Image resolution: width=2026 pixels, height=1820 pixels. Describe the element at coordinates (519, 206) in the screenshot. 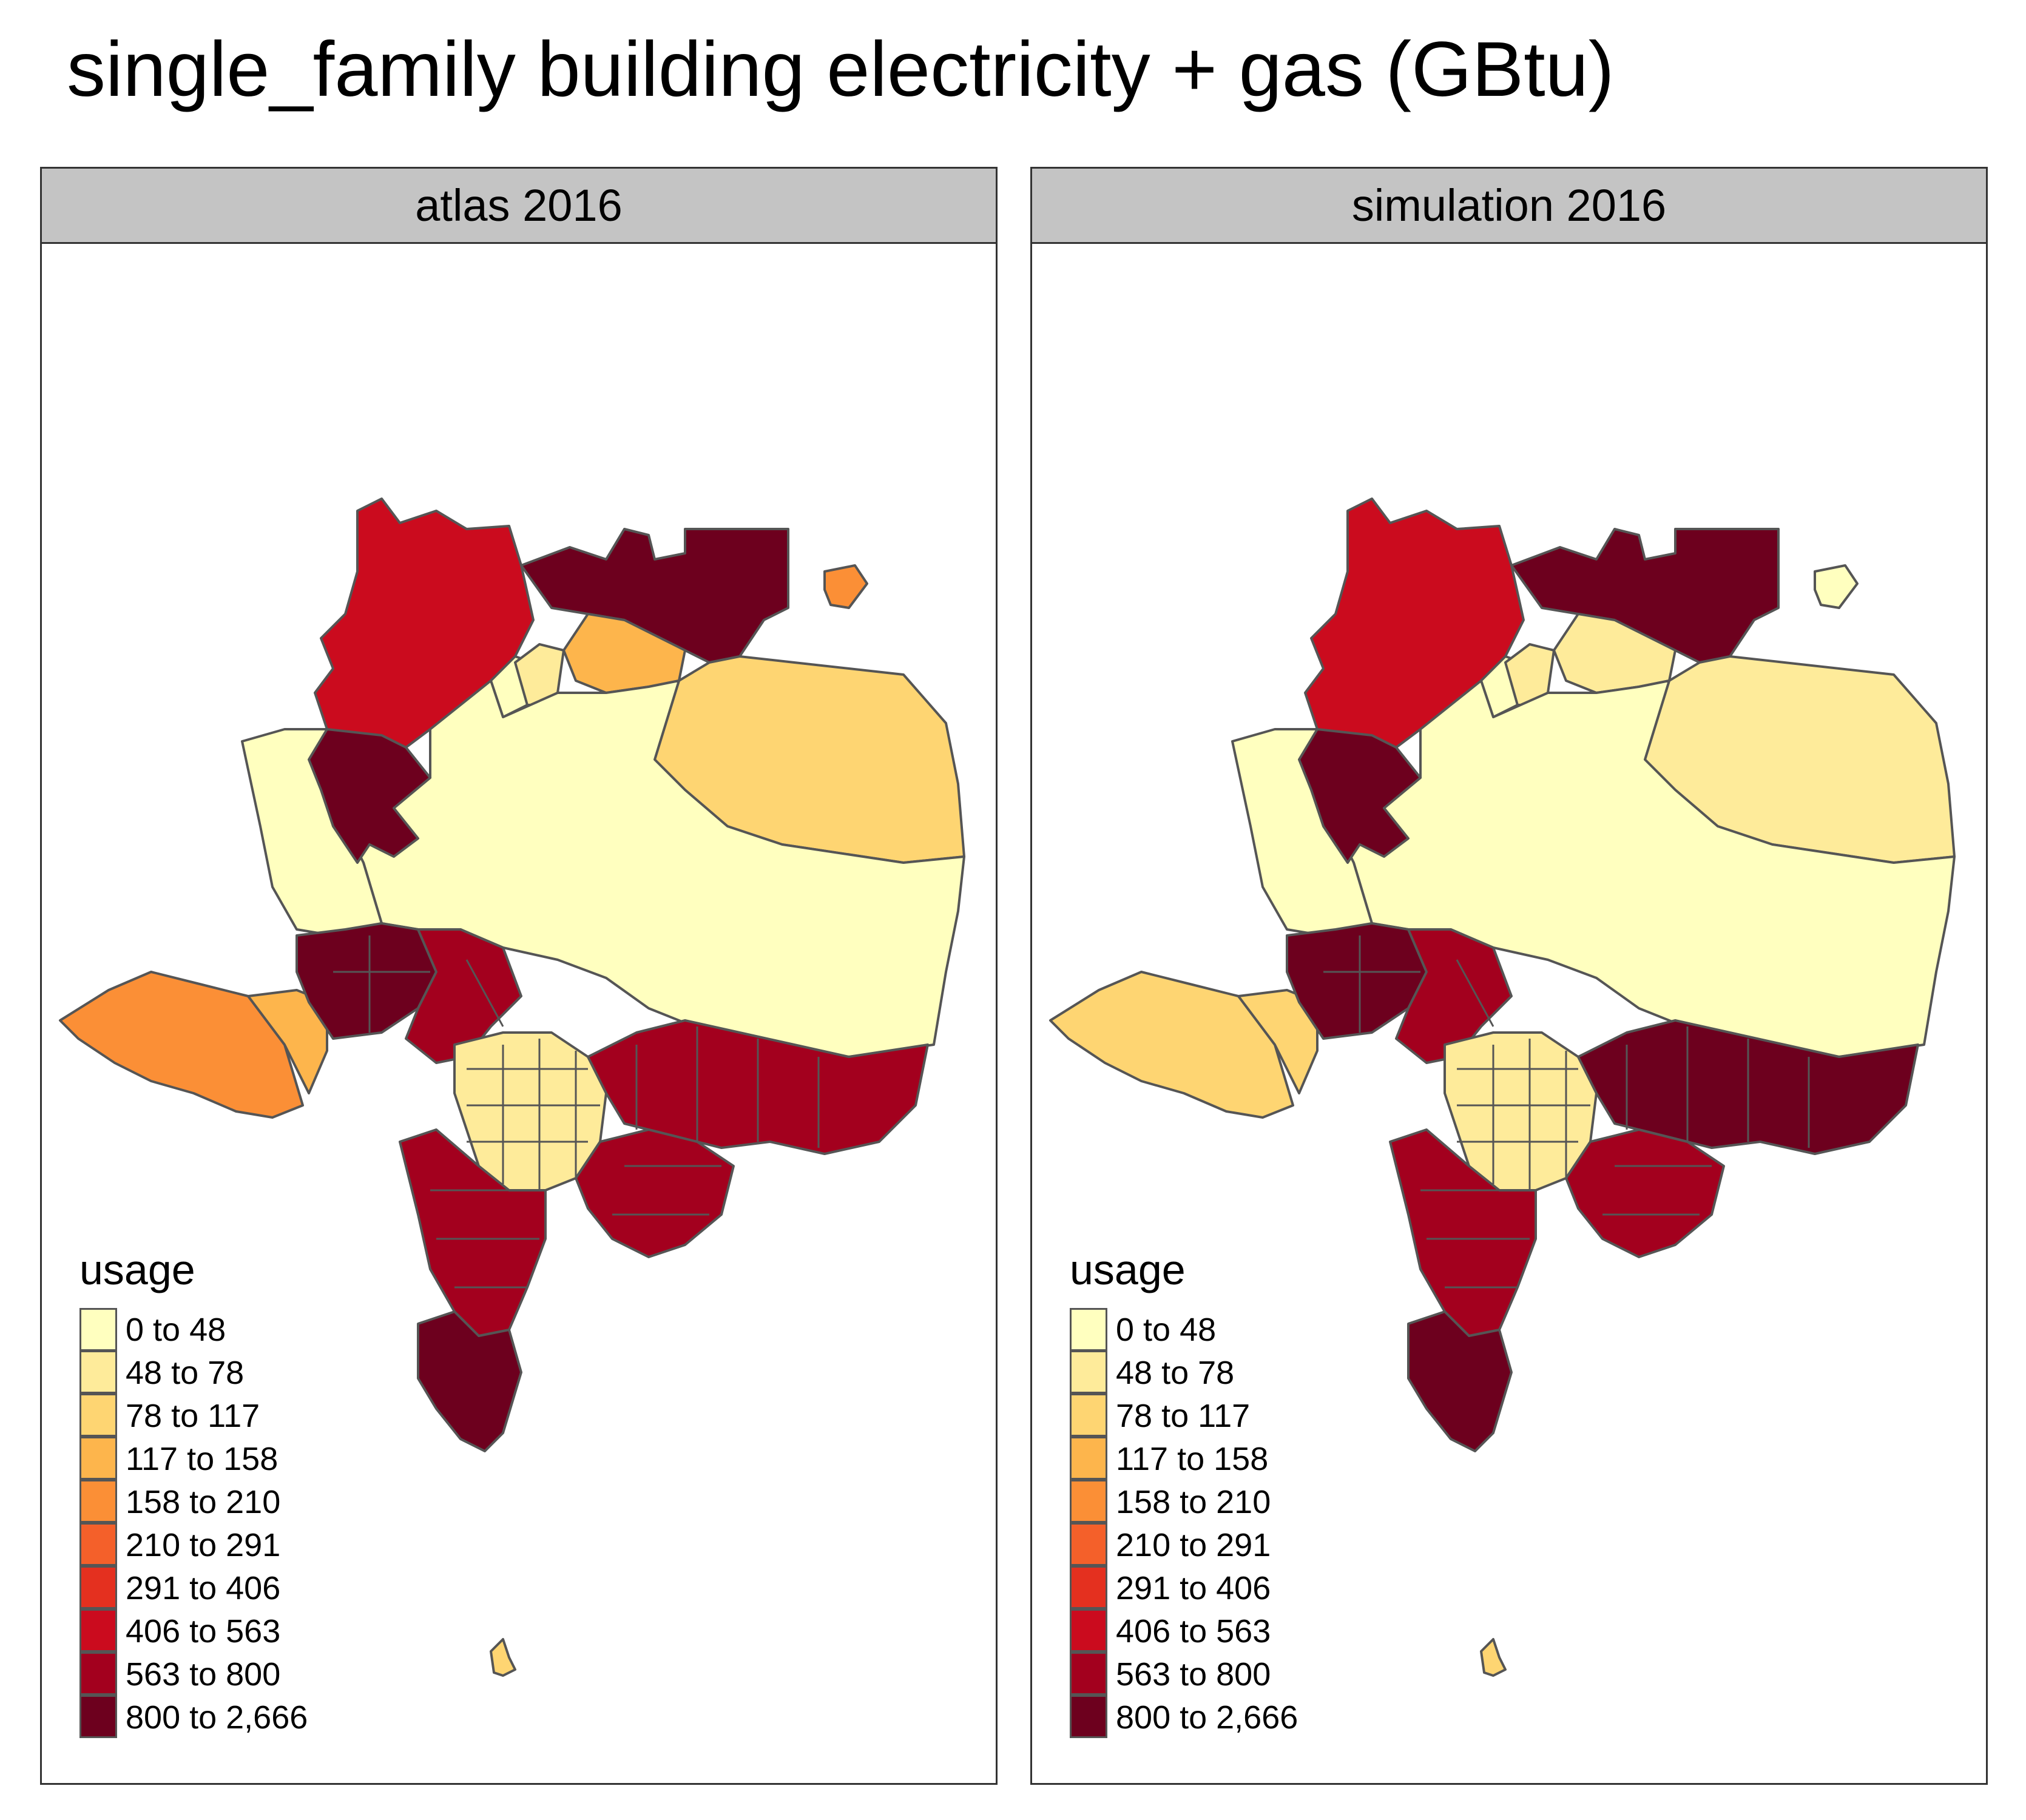

I see `panel-strip-atlas: atlas 2016` at that location.